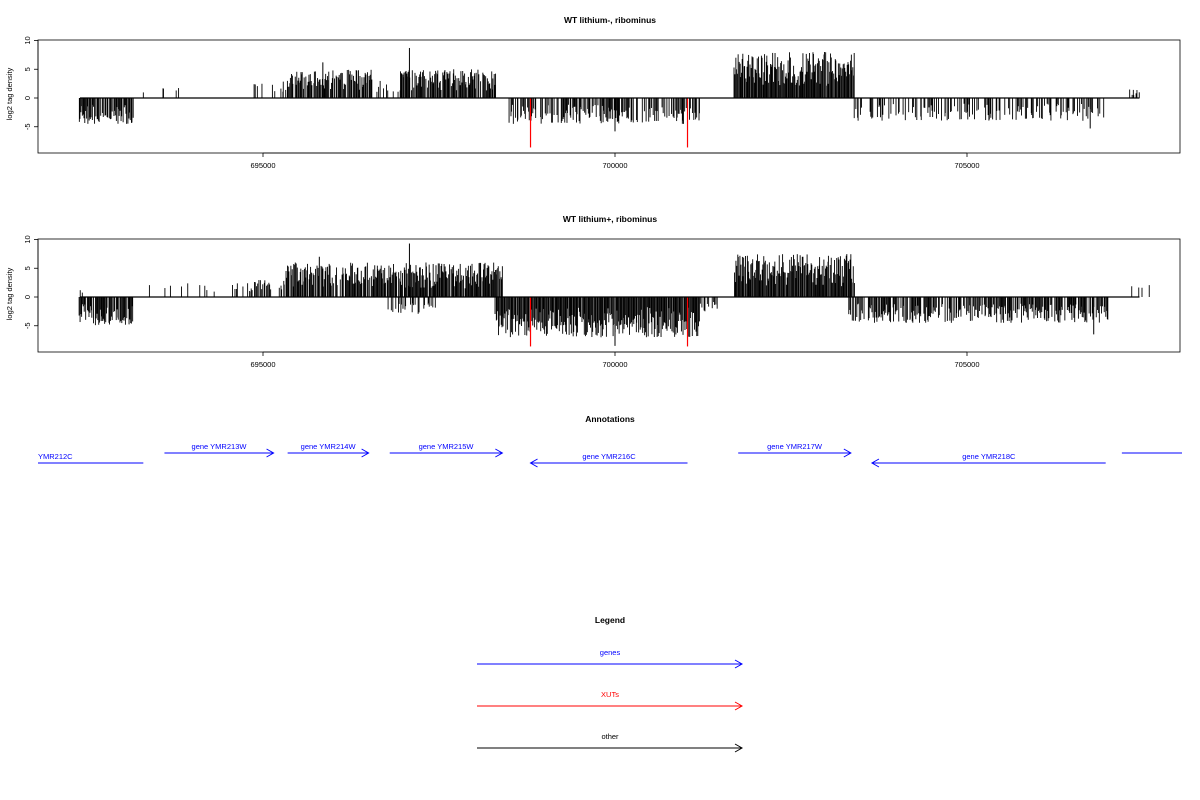 The height and width of the screenshot is (800, 1200). Describe the element at coordinates (610, 620) in the screenshot. I see `legend-title: Legend` at that location.